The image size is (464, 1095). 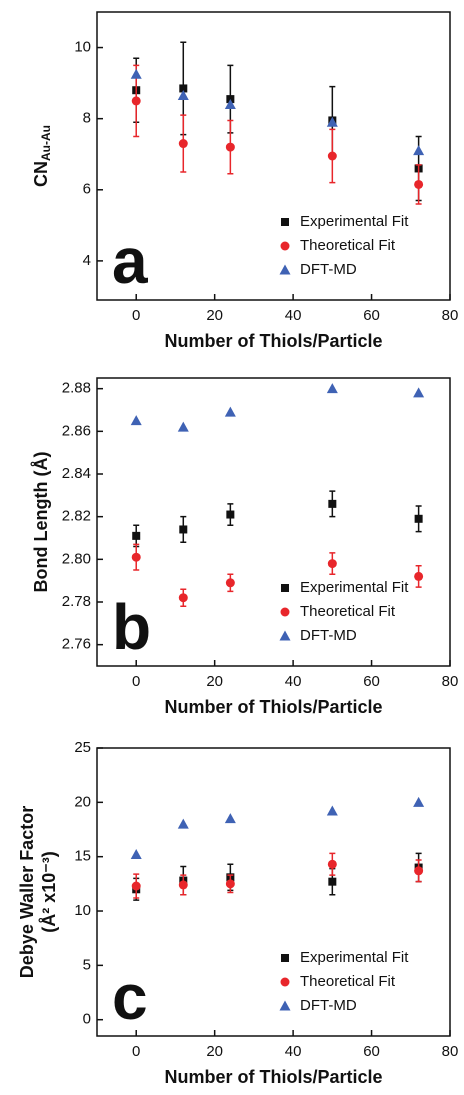 I want to click on y-tick-label: 2.78, so click(x=76, y=601).